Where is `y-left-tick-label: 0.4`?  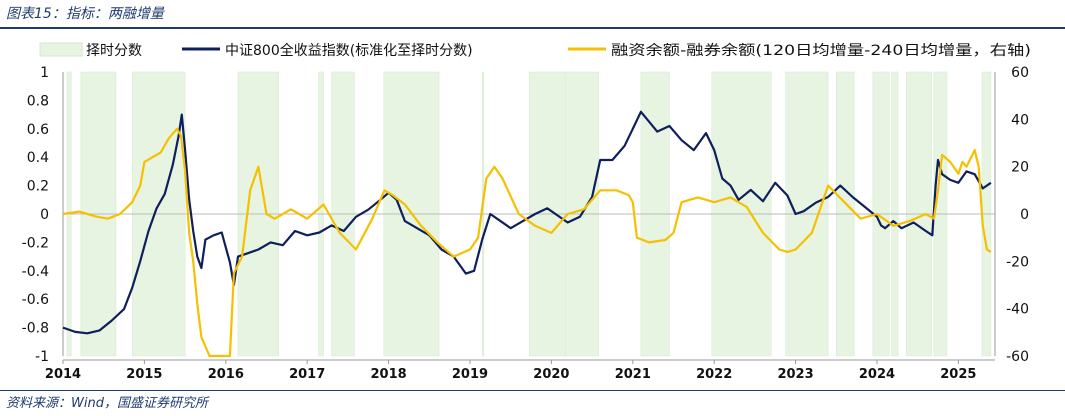 y-left-tick-label: 0.4 is located at coordinates (38, 158).